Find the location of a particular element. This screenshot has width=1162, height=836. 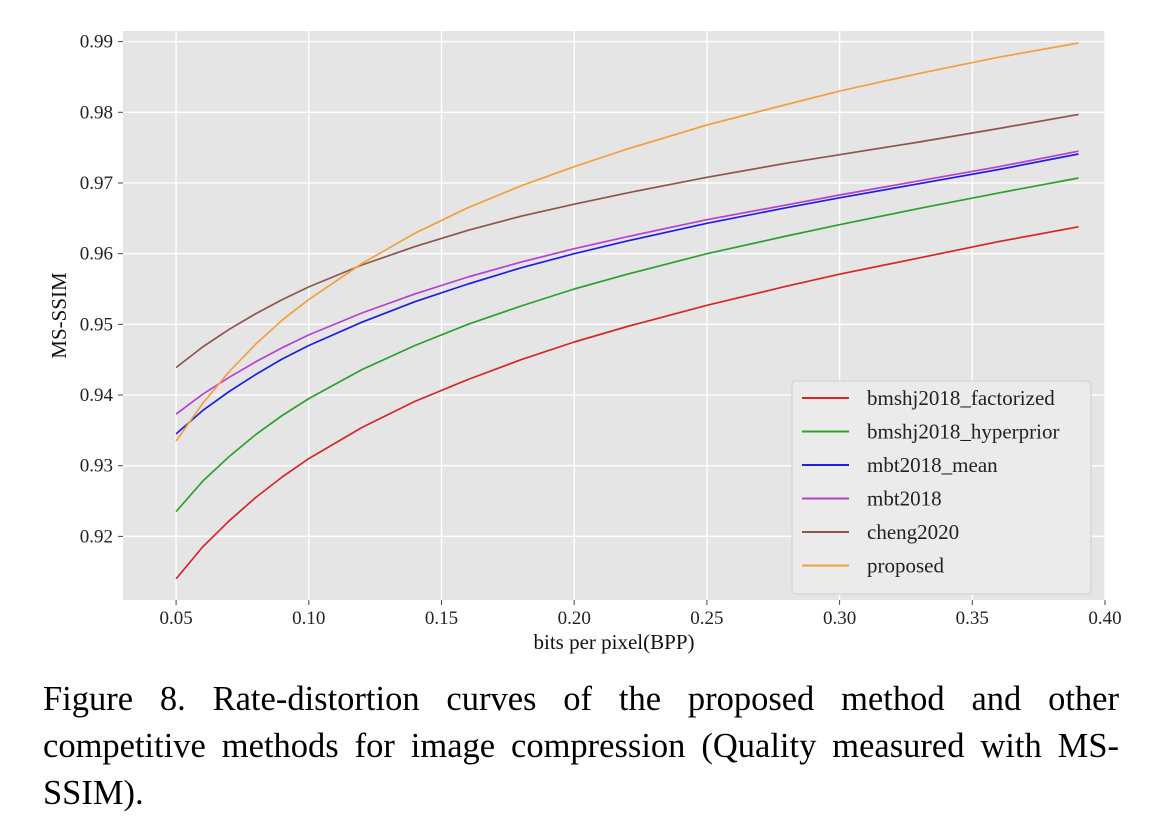

legend-entry-label: bmshj2018_hyperprior is located at coordinates (963, 432).